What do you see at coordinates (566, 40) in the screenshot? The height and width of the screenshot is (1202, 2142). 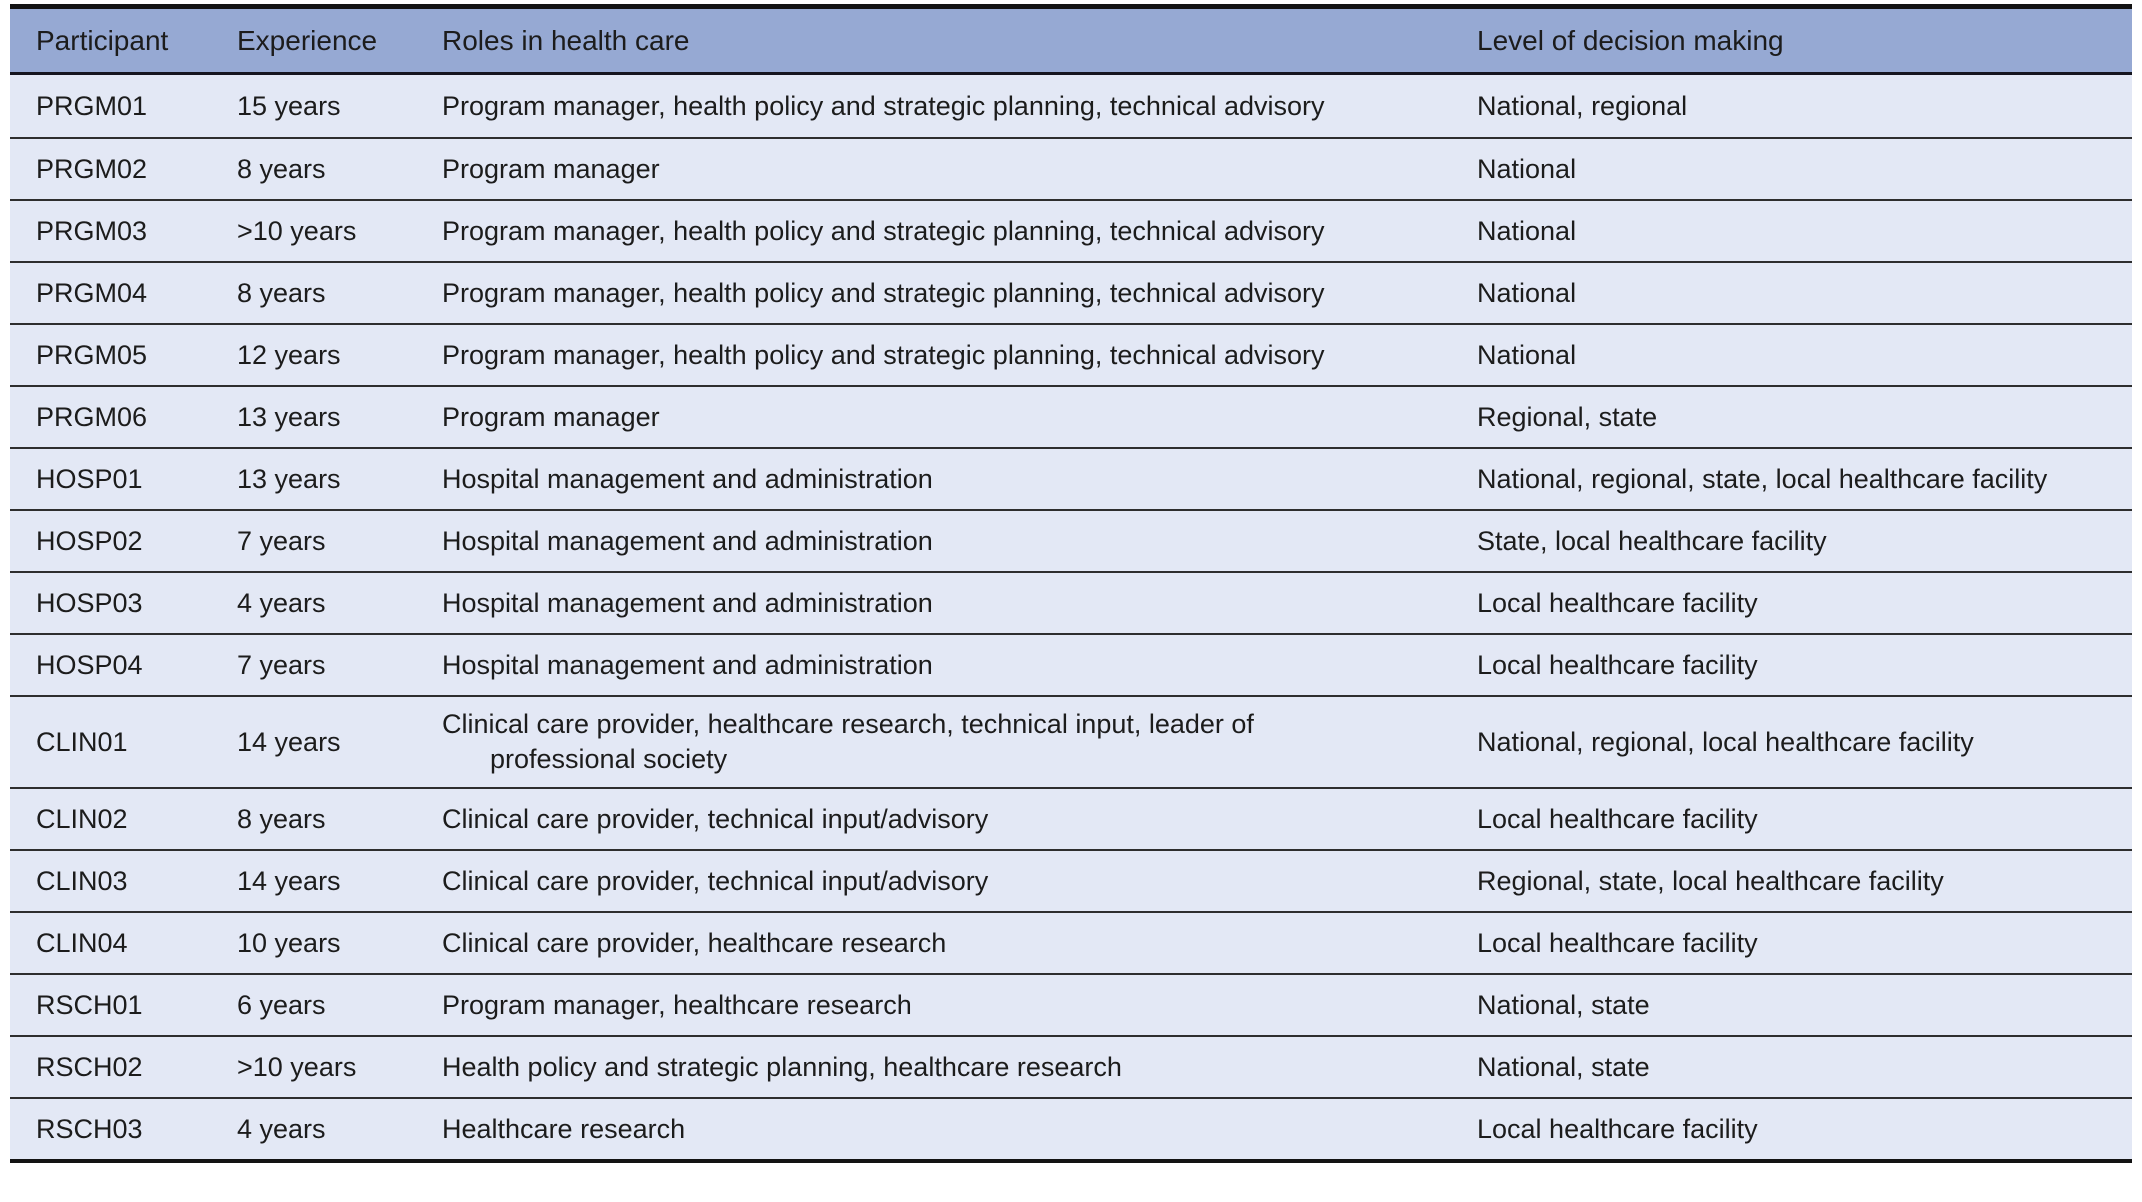 I see `column-header-roles: Roles in health care` at bounding box center [566, 40].